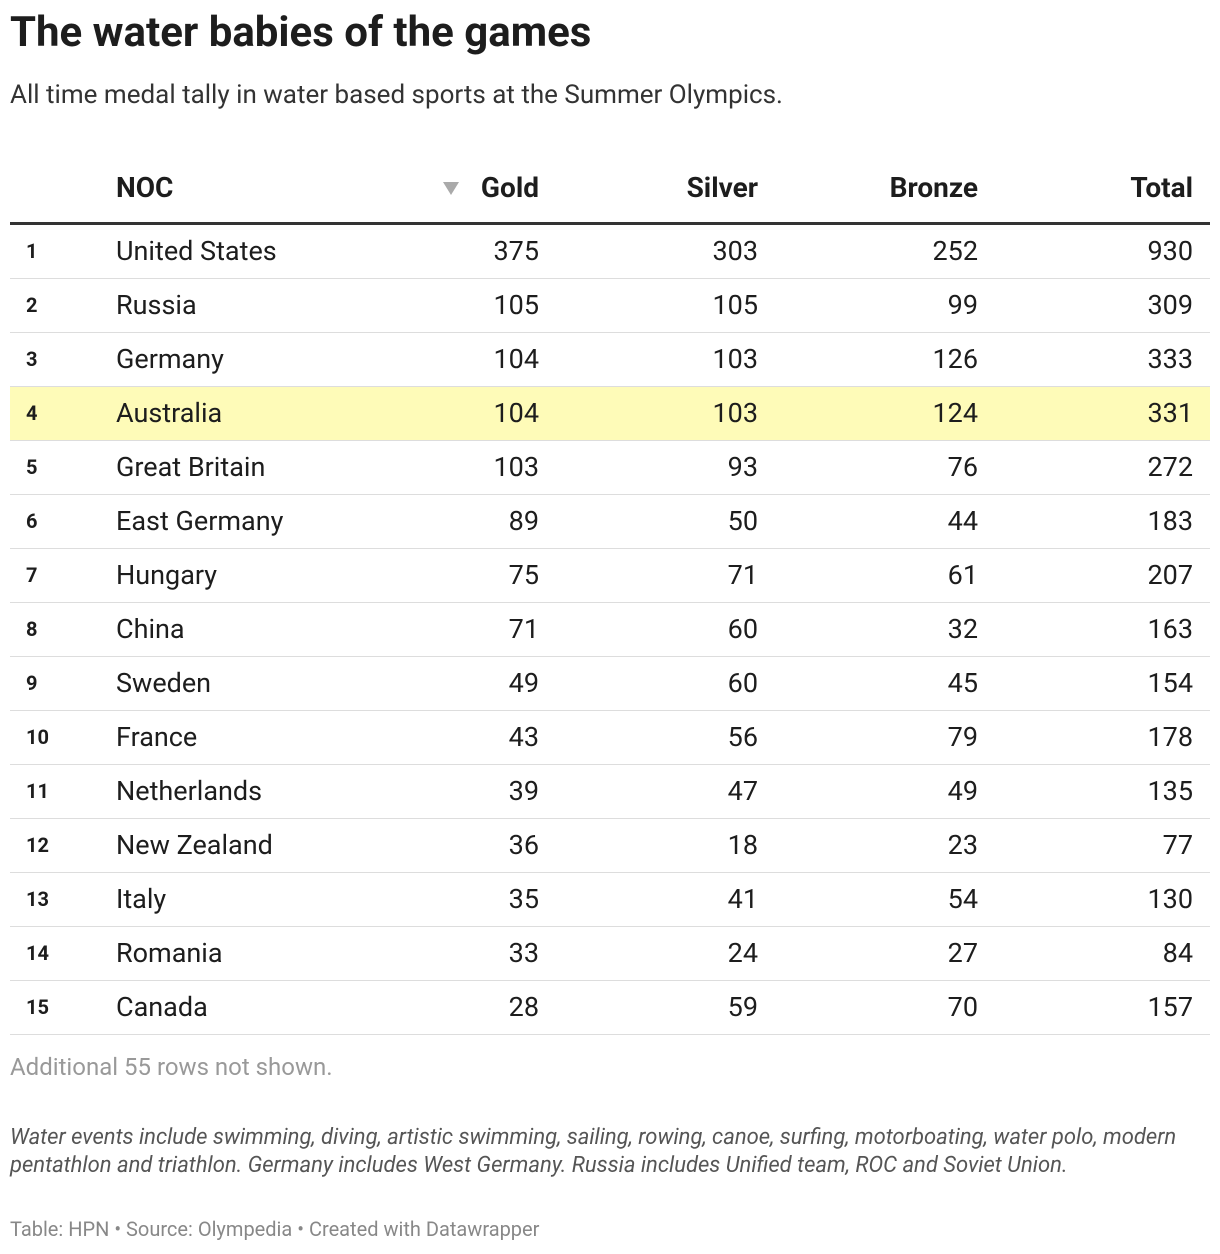 The height and width of the screenshot is (1254, 1220). I want to click on medal-count: 61, so click(962, 575).